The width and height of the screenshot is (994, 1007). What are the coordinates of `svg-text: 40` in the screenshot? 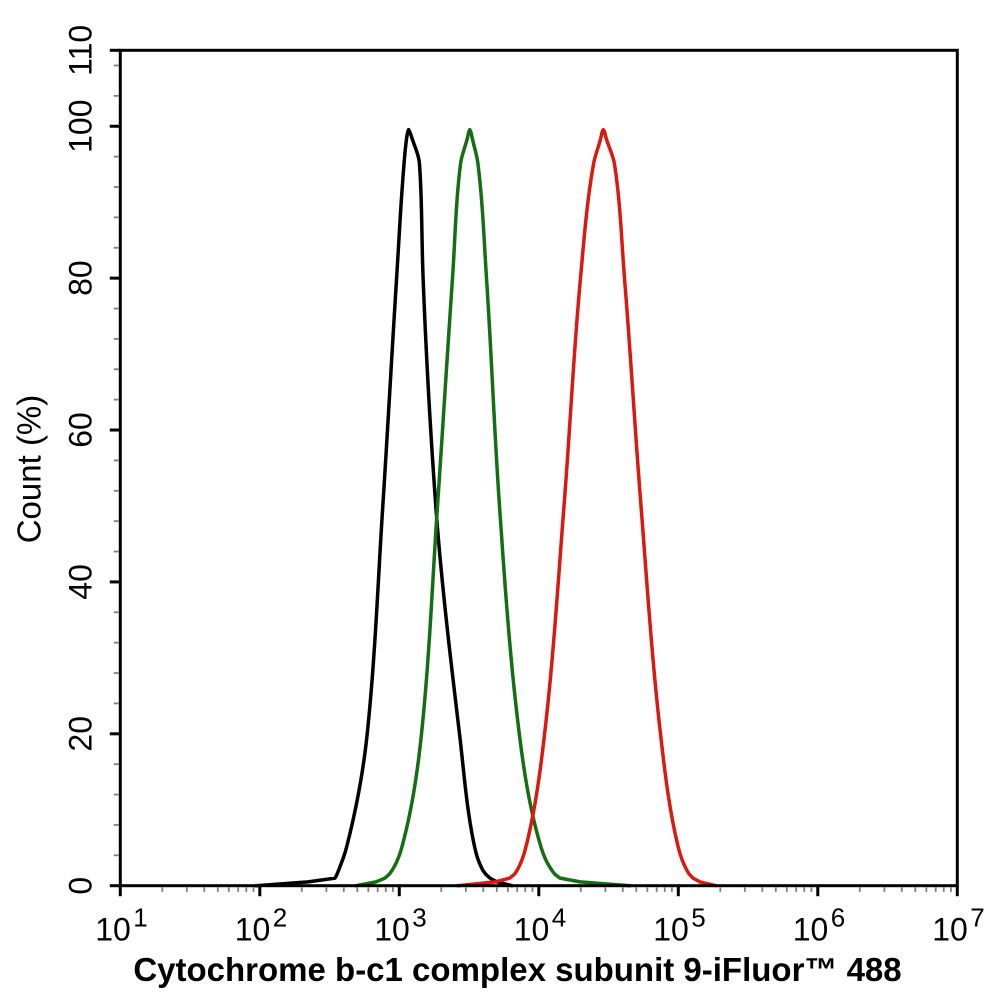 It's located at (81, 582).